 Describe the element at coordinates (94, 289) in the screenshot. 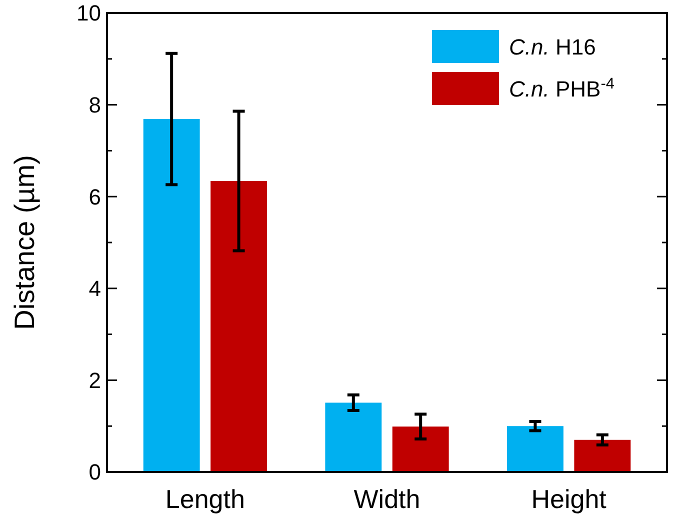

I see `y-tick-label: 4` at that location.